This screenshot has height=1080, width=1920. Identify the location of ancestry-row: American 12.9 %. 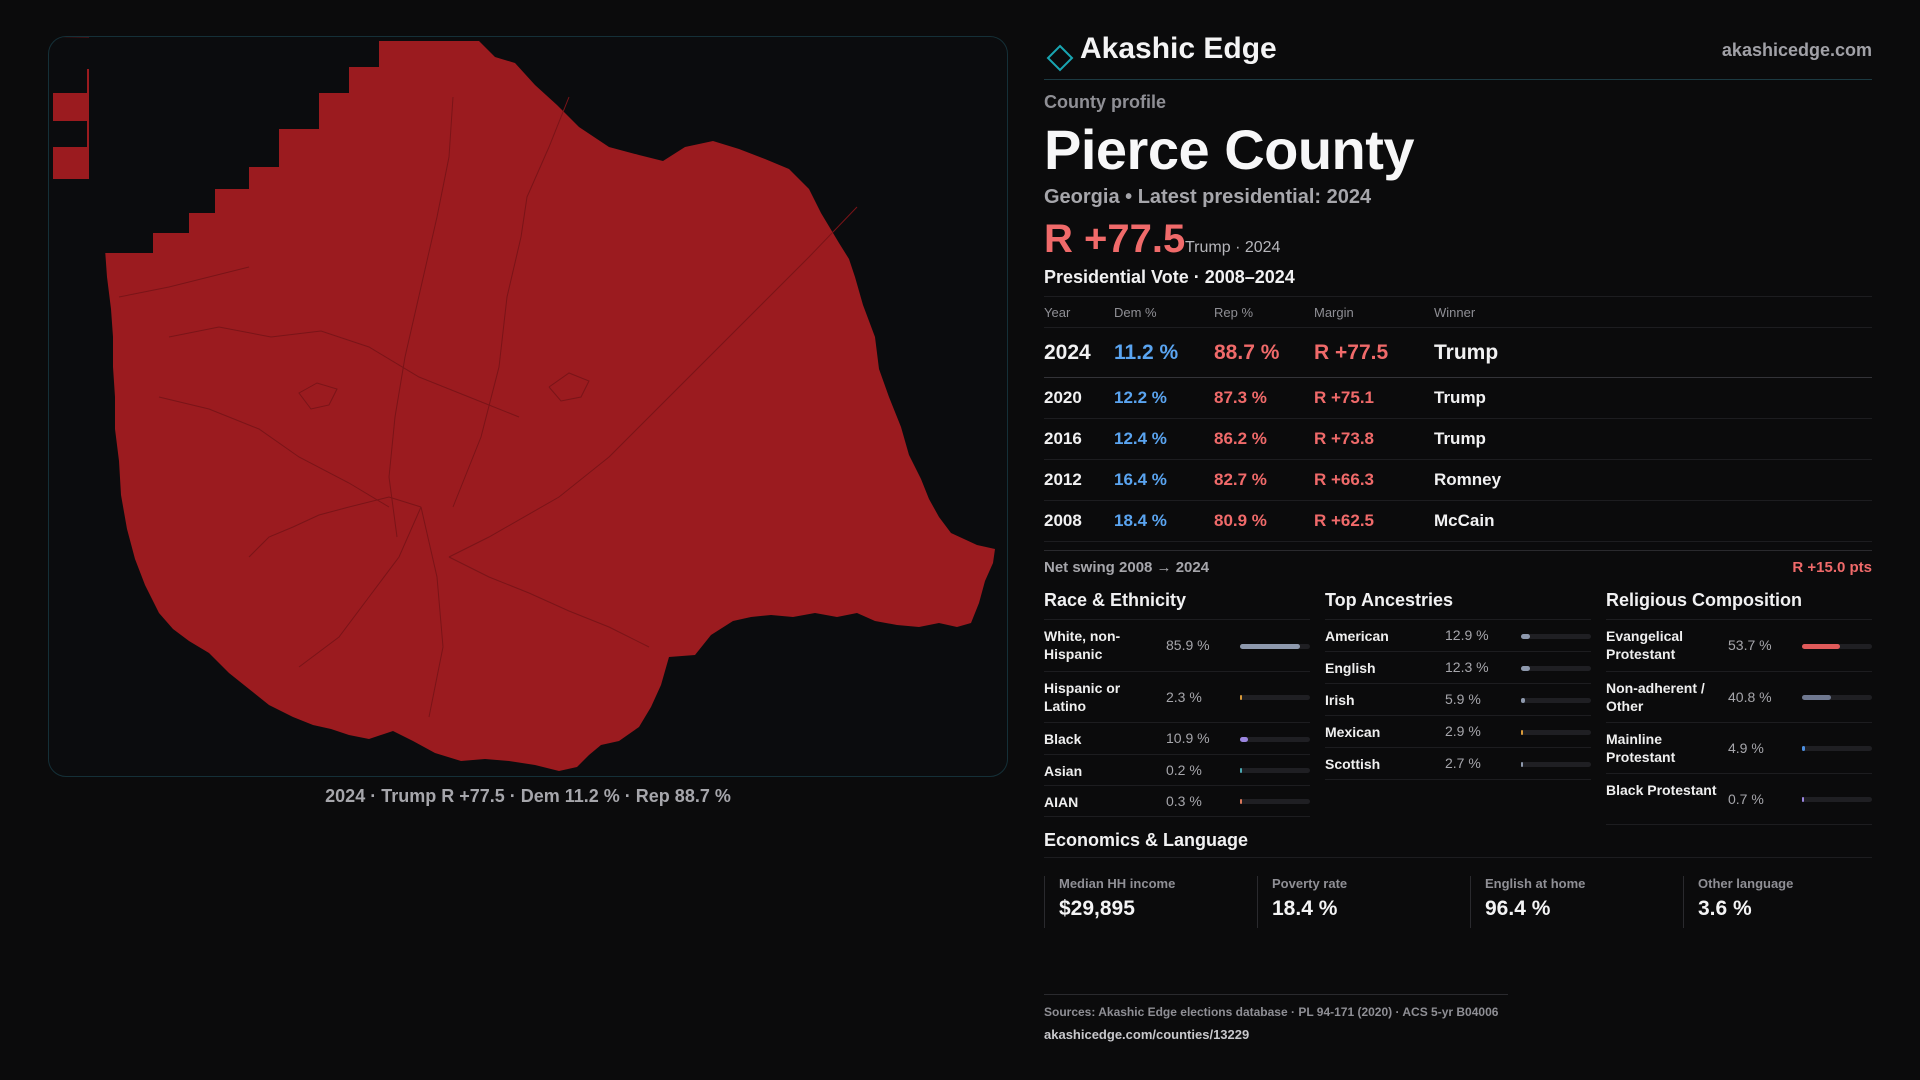
(1458, 636).